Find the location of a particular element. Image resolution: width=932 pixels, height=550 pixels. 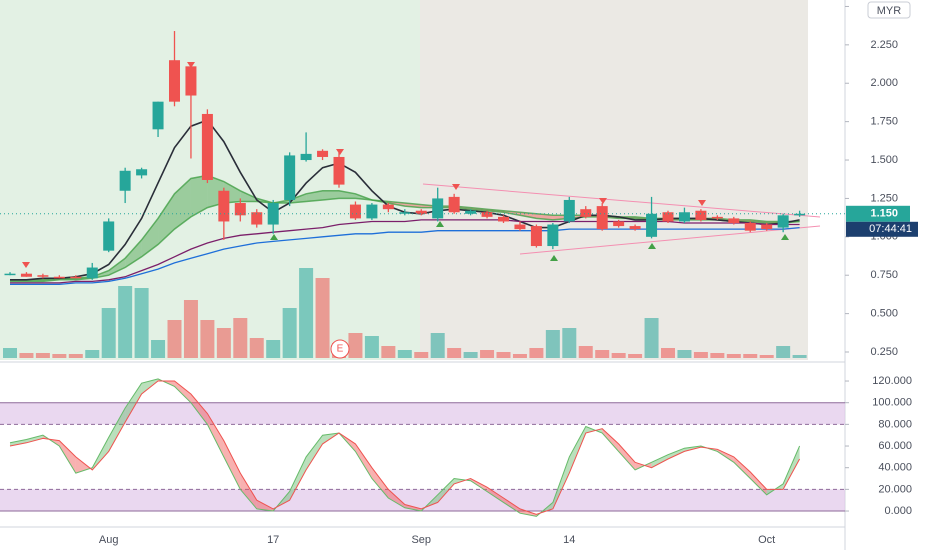

y-tick-label: 1.250 is located at coordinates (884, 198).